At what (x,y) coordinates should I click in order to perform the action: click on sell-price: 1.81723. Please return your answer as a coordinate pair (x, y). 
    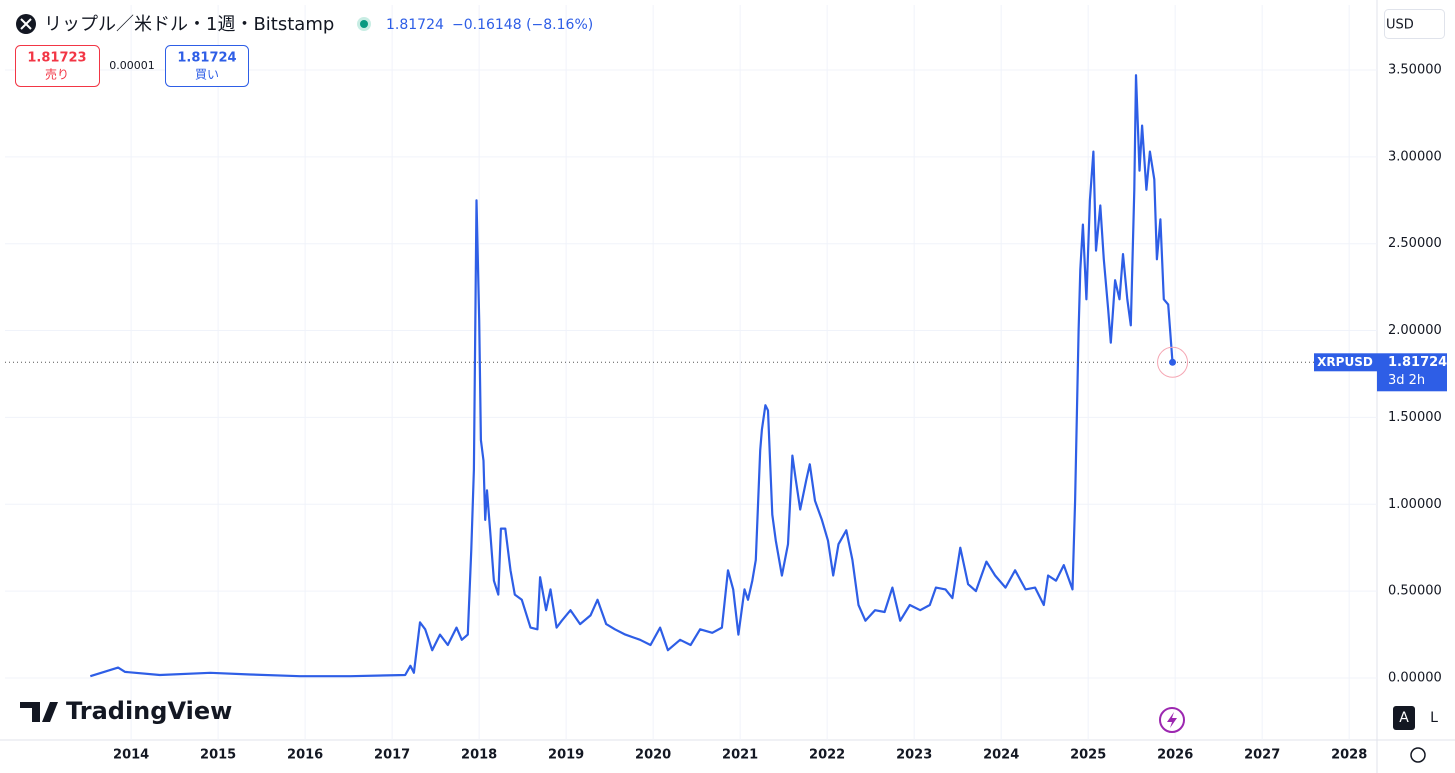
    Looking at the image, I should click on (56, 58).